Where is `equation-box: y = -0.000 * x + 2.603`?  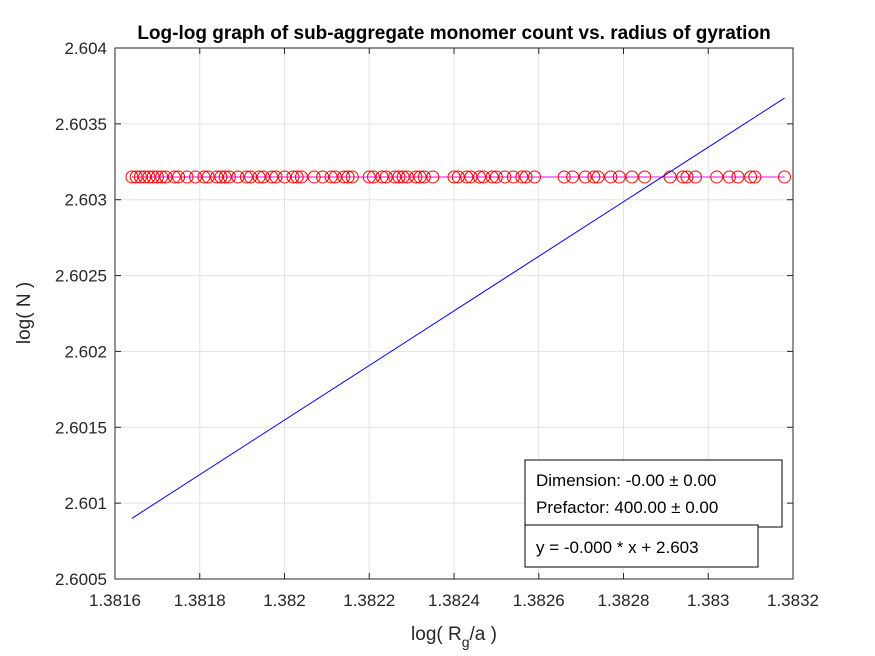
equation-box: y = -0.000 * x + 2.603 is located at coordinates (641, 546).